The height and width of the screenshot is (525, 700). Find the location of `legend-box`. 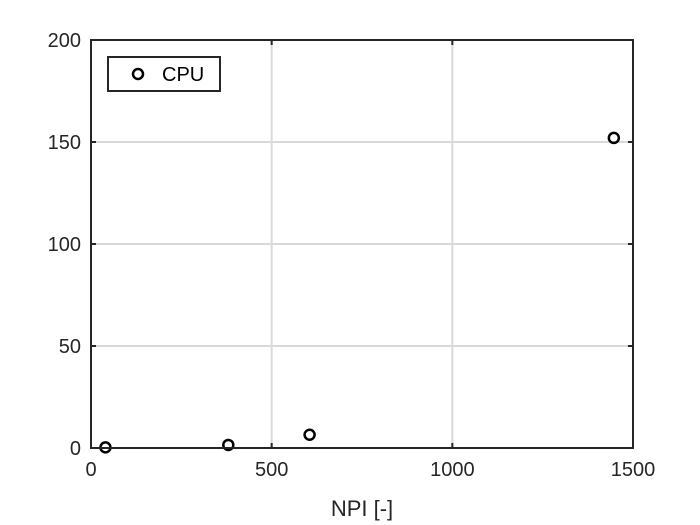

legend-box is located at coordinates (164, 74).